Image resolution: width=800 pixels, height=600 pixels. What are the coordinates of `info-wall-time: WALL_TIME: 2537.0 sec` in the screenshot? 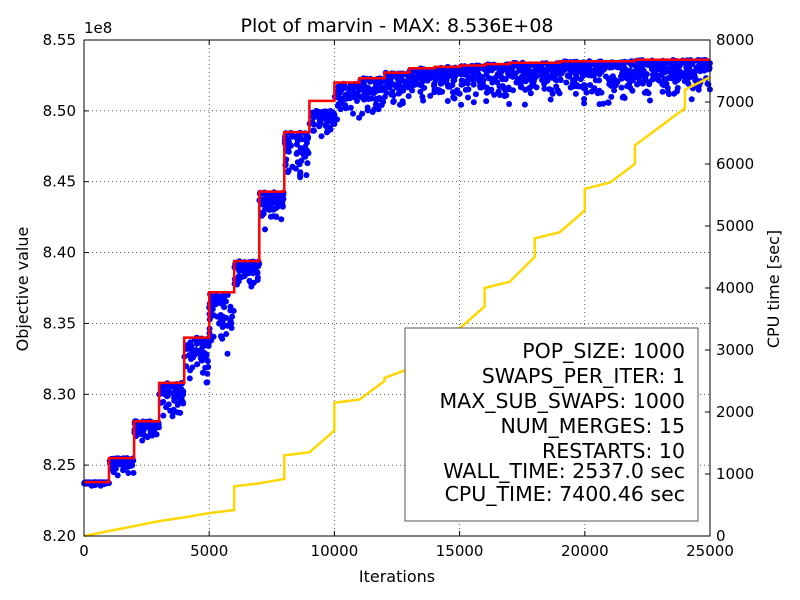 It's located at (564, 471).